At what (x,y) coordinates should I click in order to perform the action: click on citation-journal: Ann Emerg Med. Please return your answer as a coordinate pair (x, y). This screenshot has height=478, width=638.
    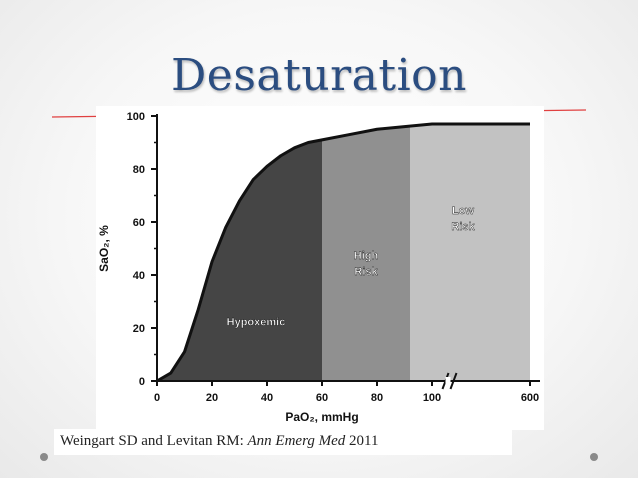
    Looking at the image, I should click on (296, 441).